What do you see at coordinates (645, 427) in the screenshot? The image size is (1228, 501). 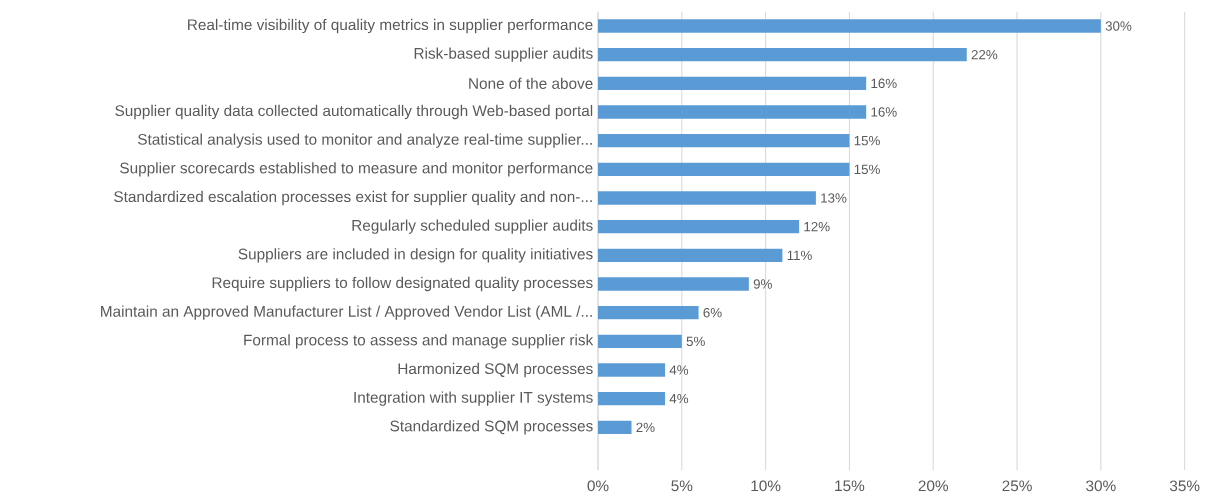 I see `data-label: 2%` at bounding box center [645, 427].